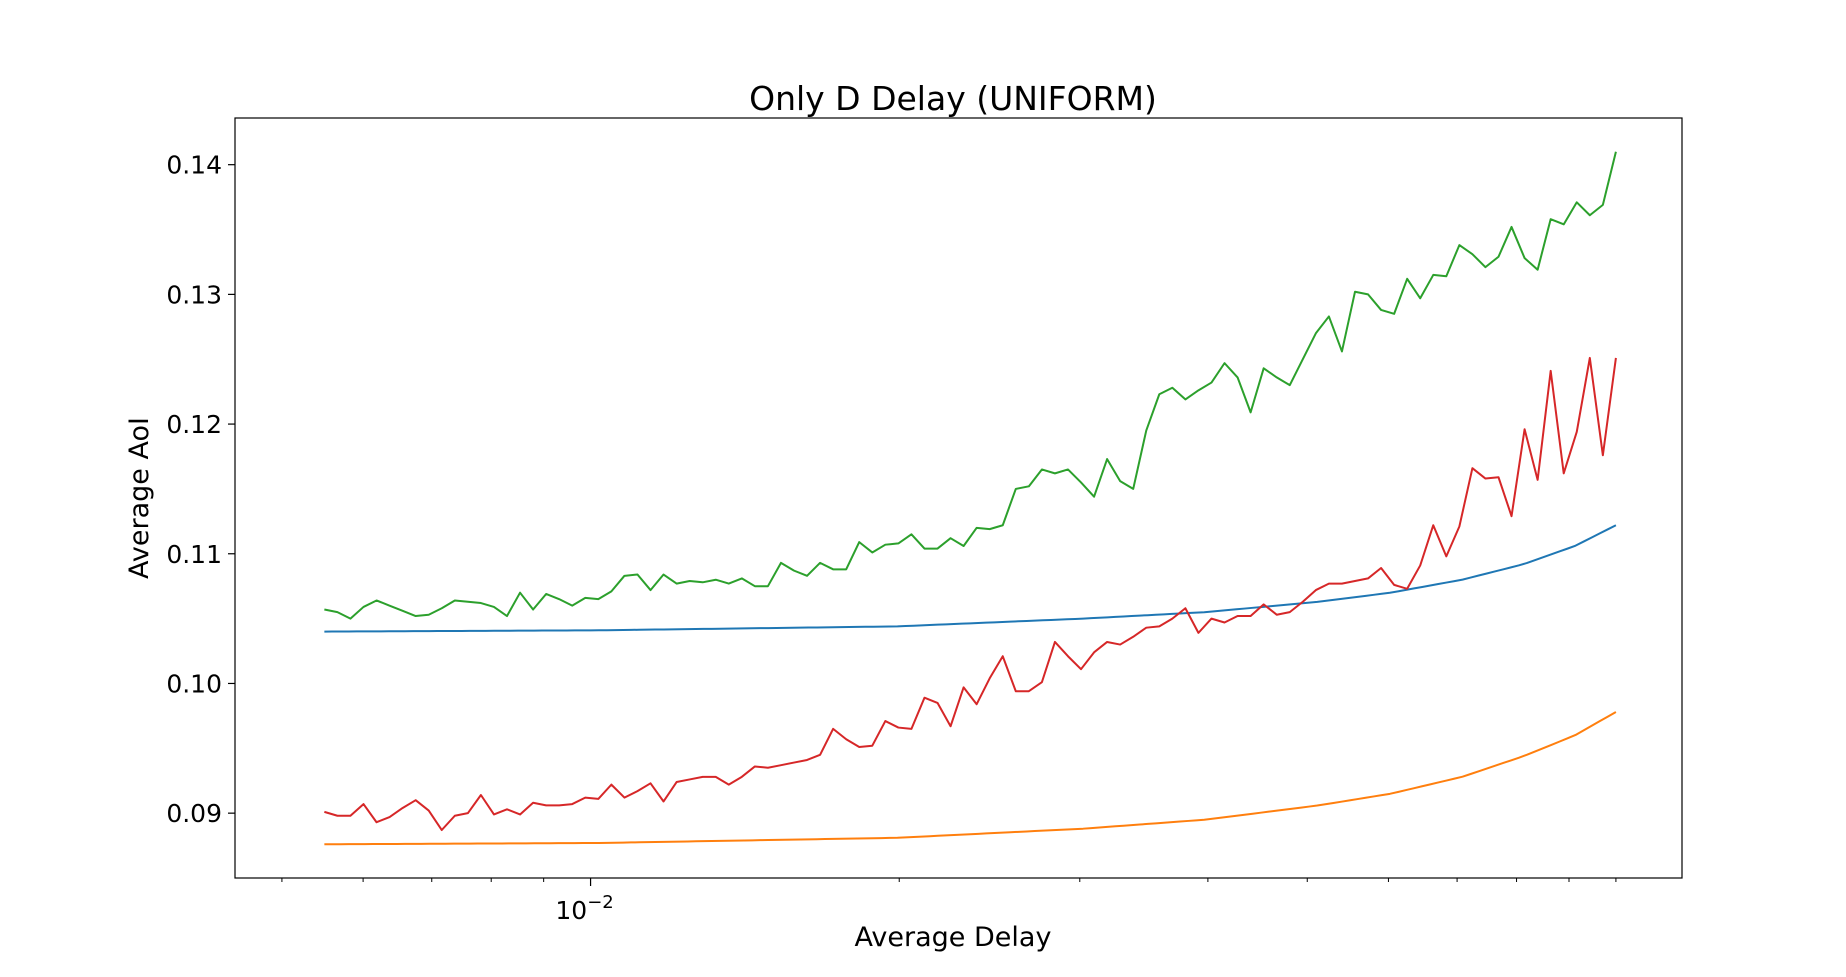  What do you see at coordinates (584, 908) in the screenshot?
I see `x-tick-label: 10−2` at bounding box center [584, 908].